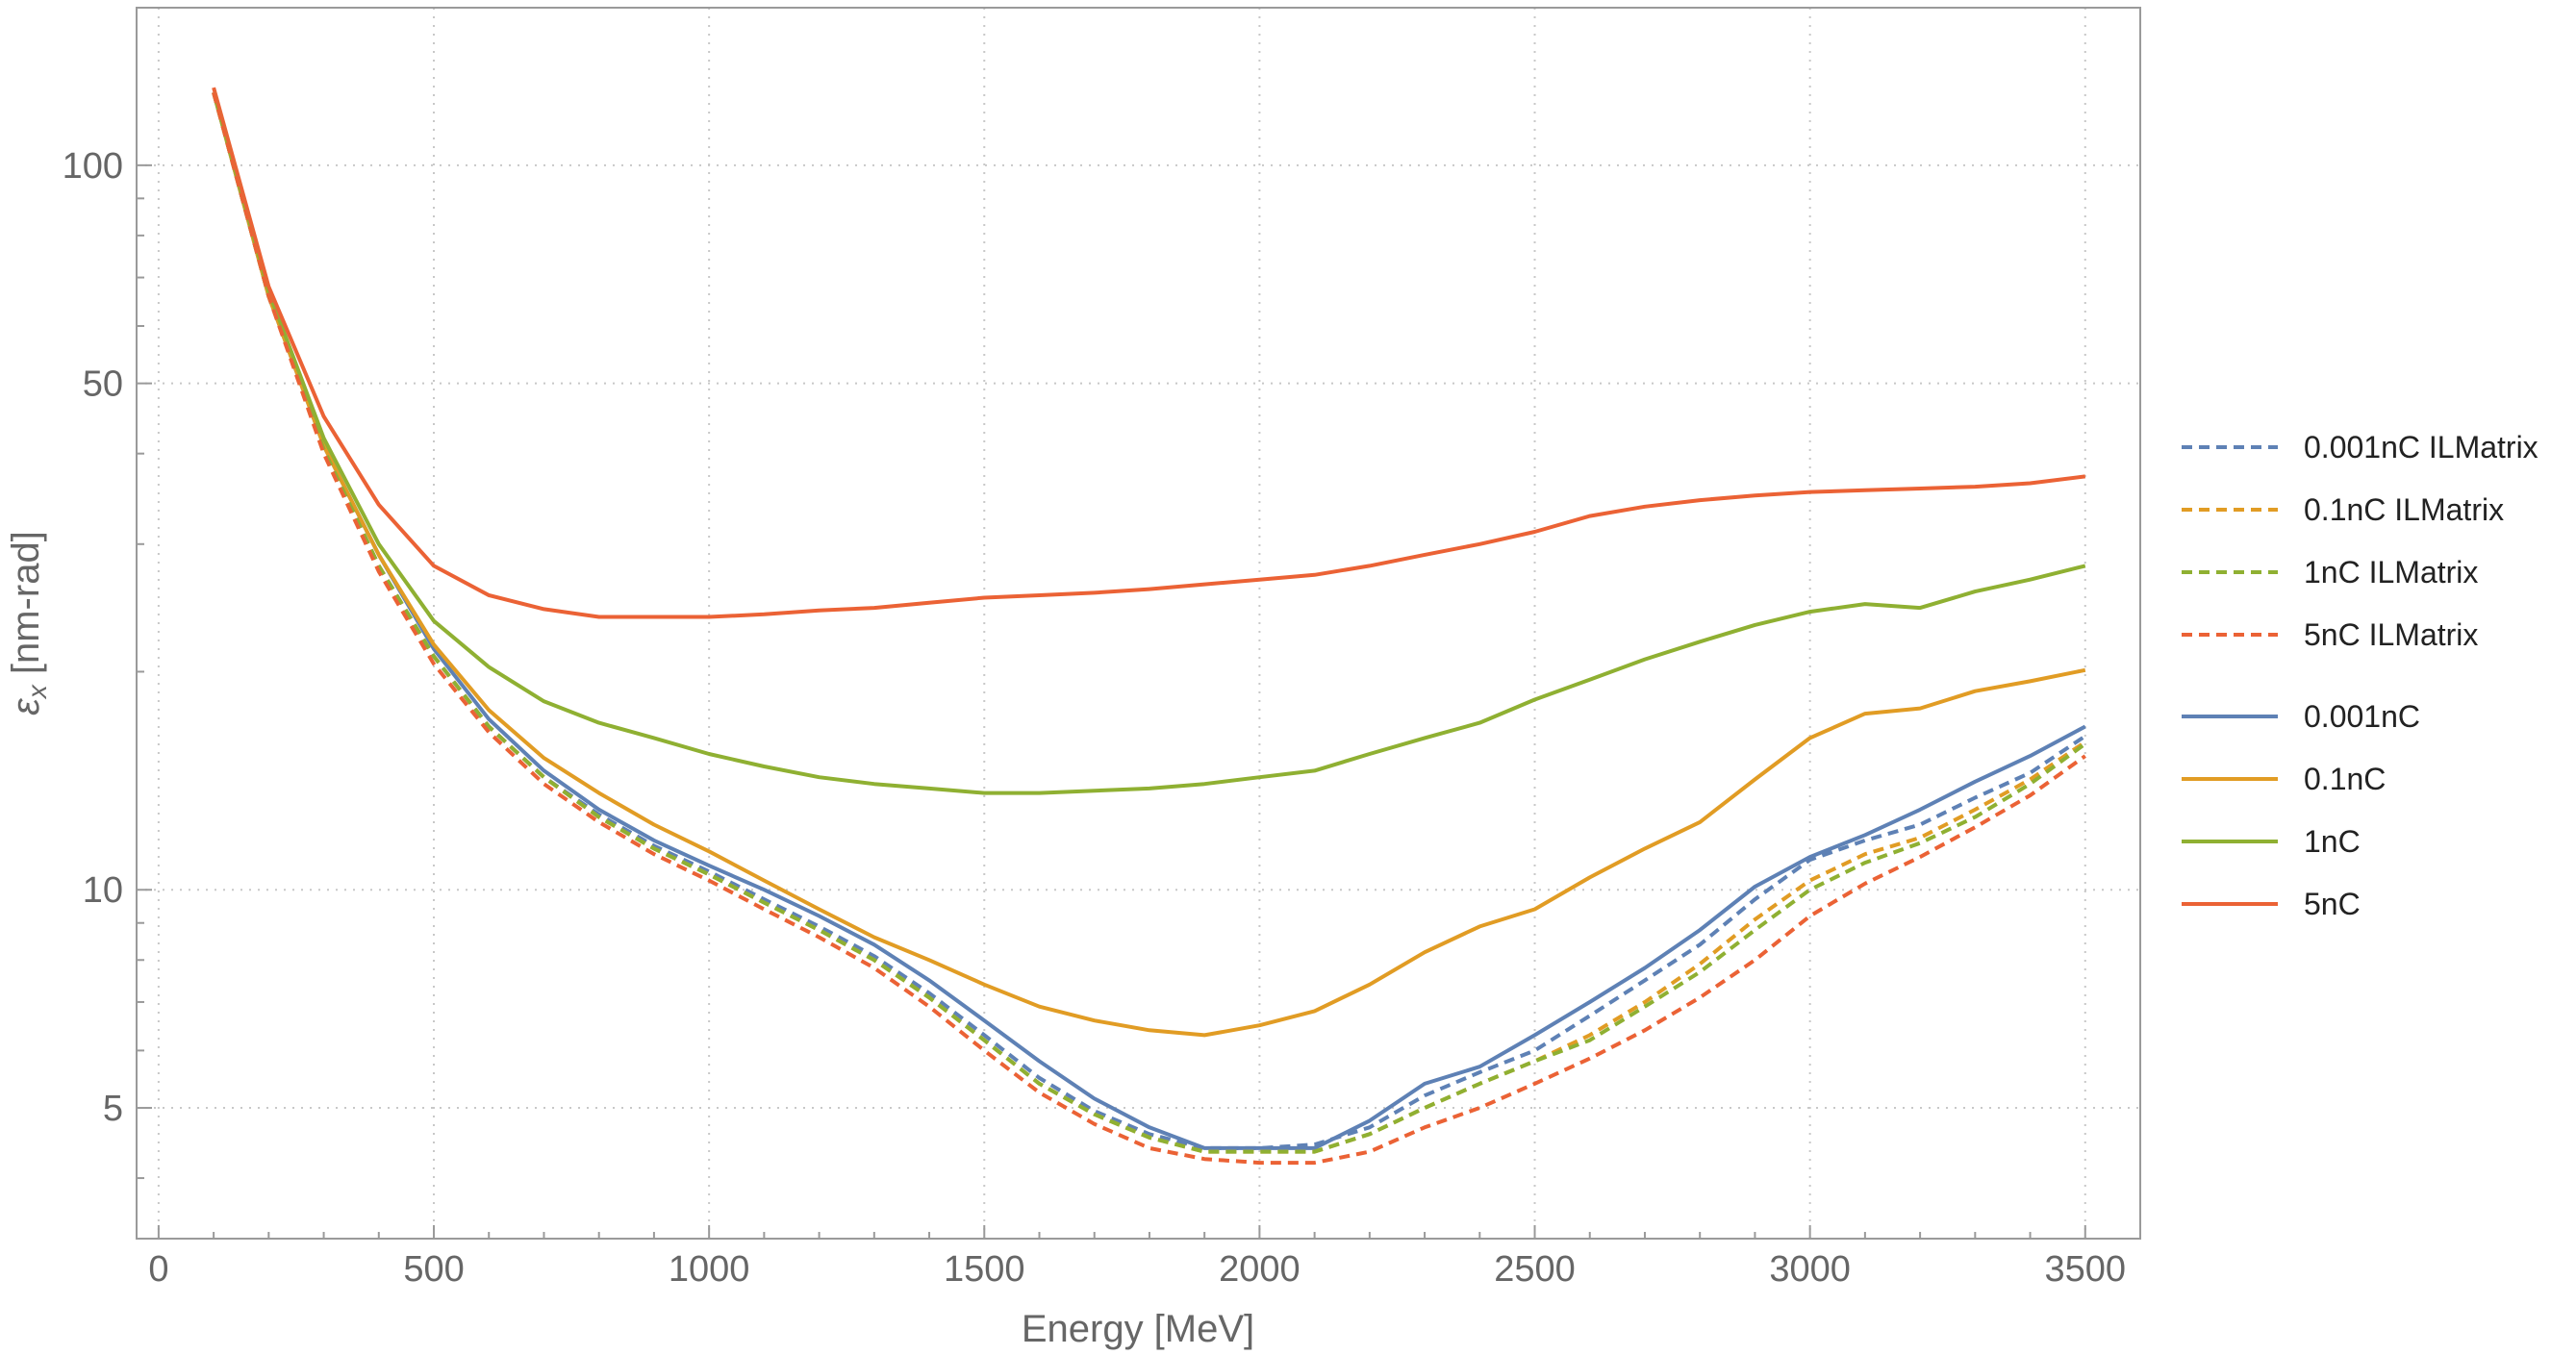  Describe the element at coordinates (26, 706) in the screenshot. I see `y-axis-title-symbol: ε` at that location.